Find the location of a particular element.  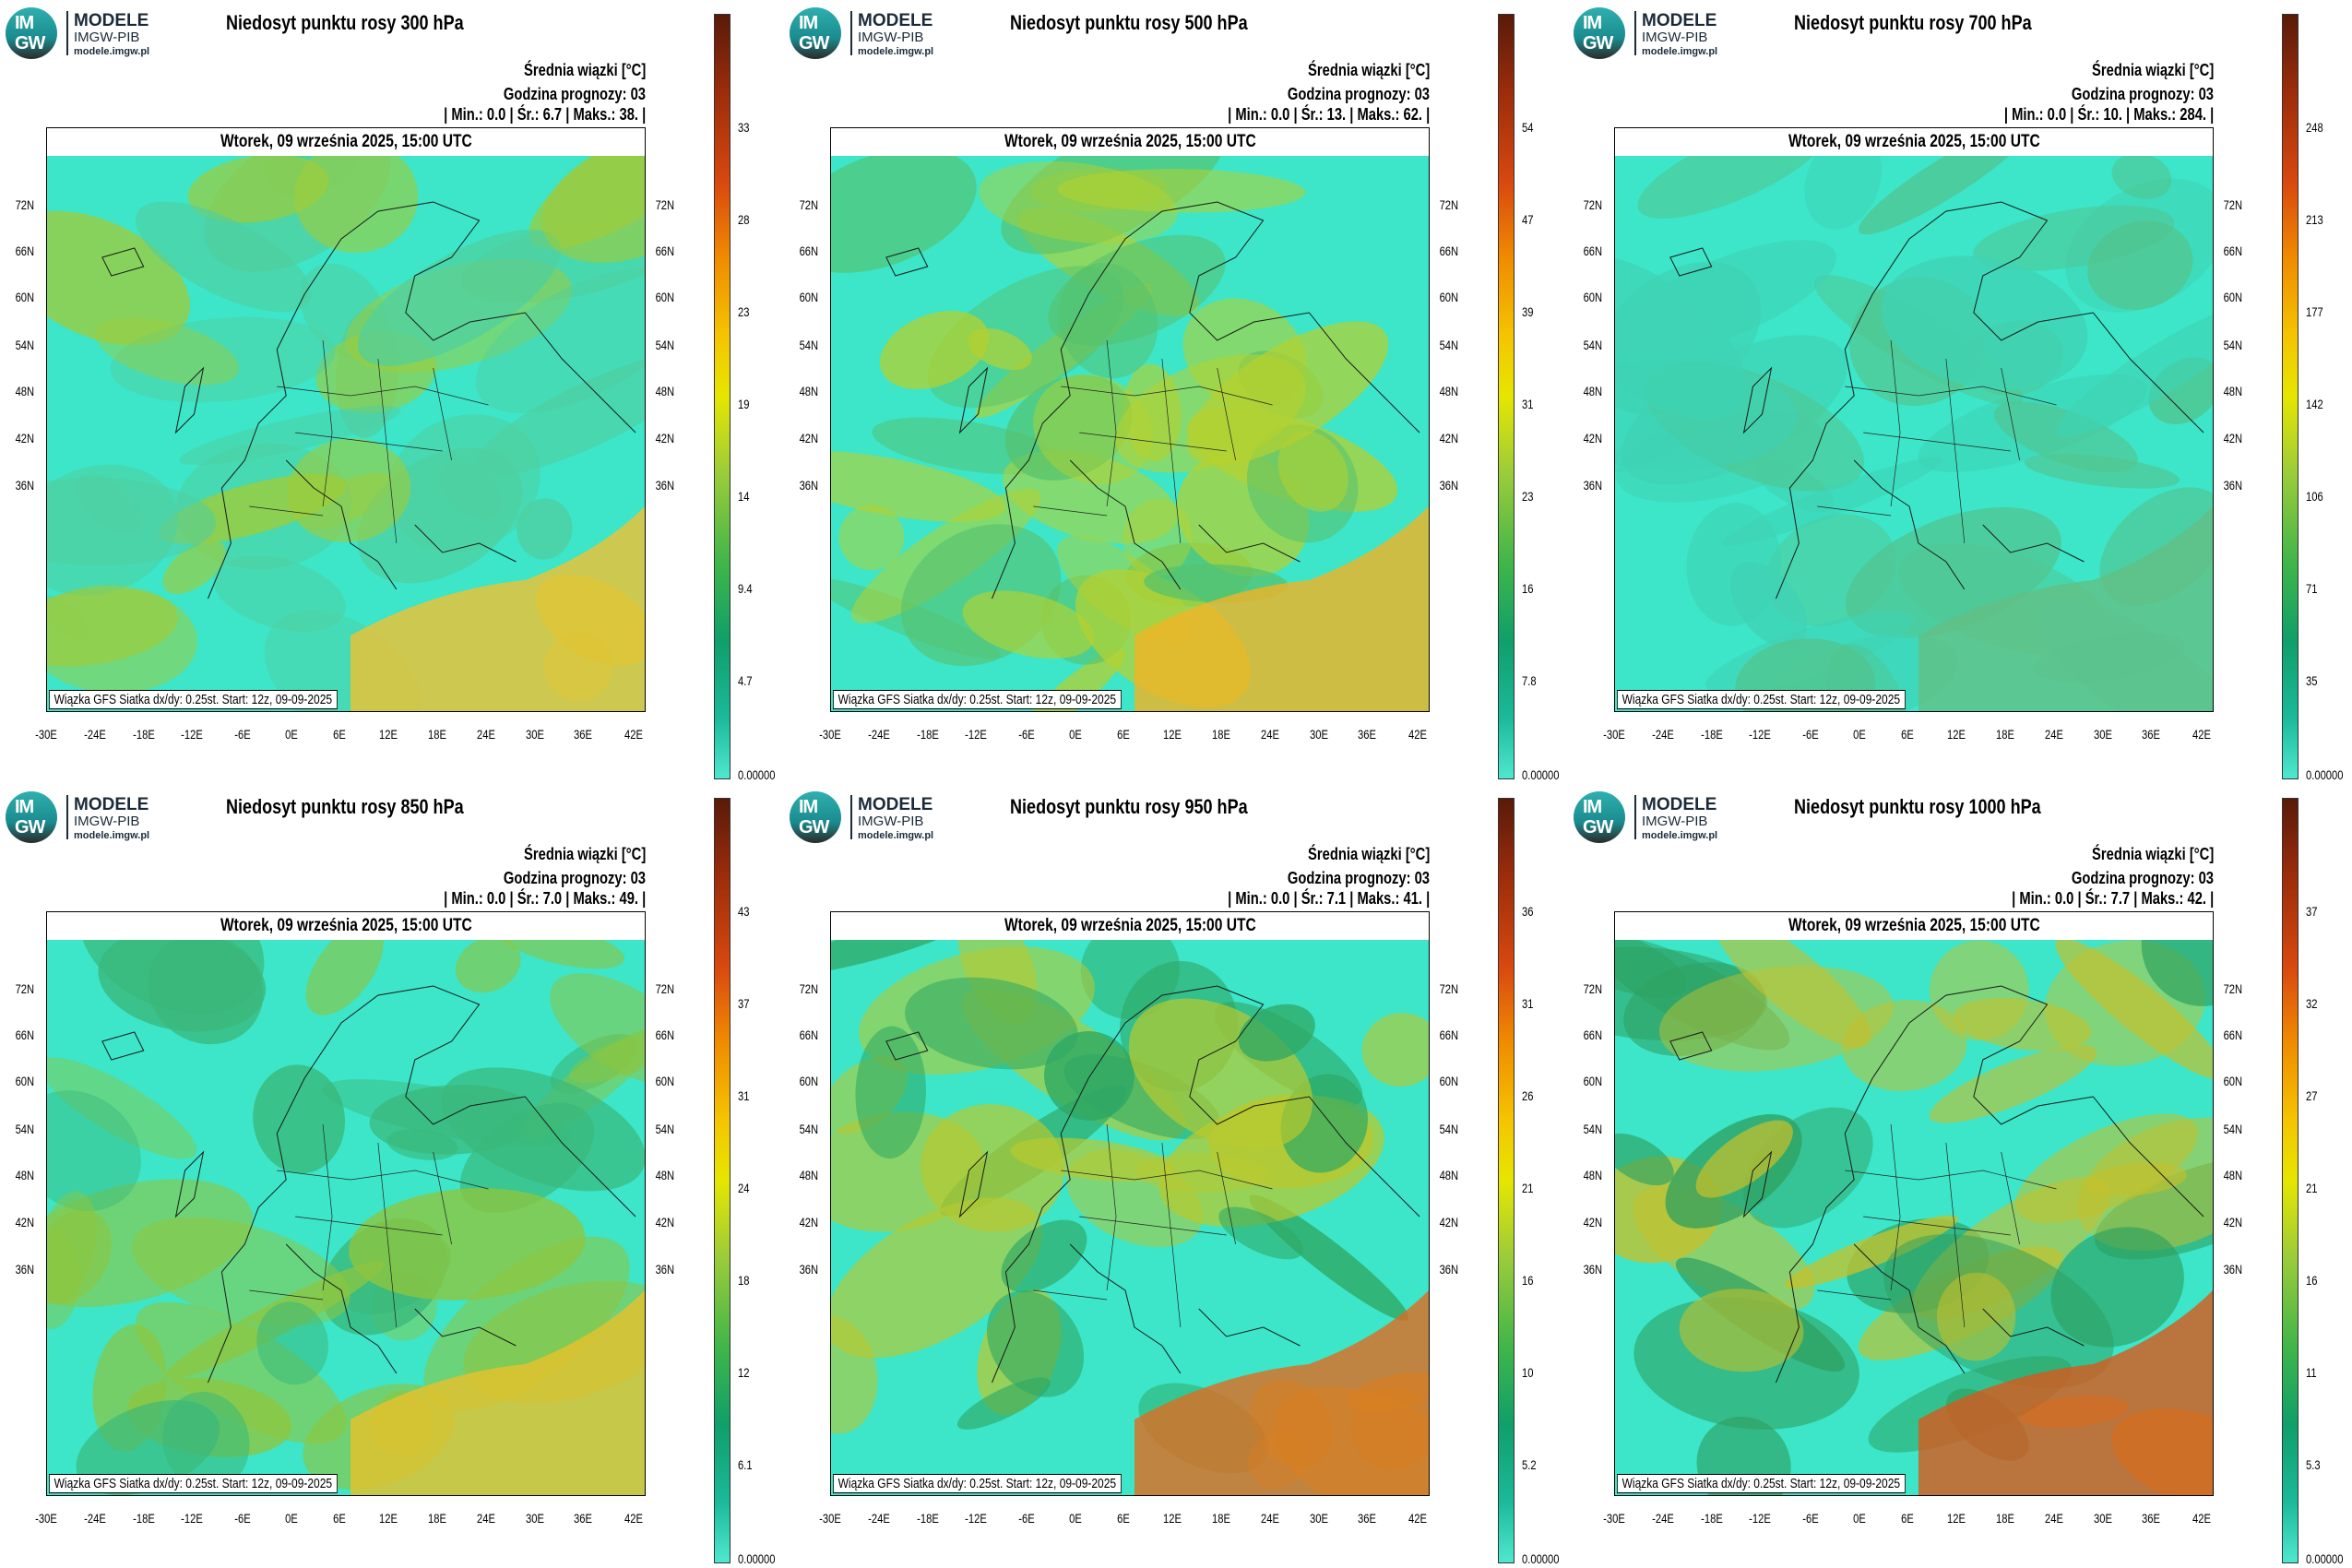

lon-tick: 30E is located at coordinates (534, 734).